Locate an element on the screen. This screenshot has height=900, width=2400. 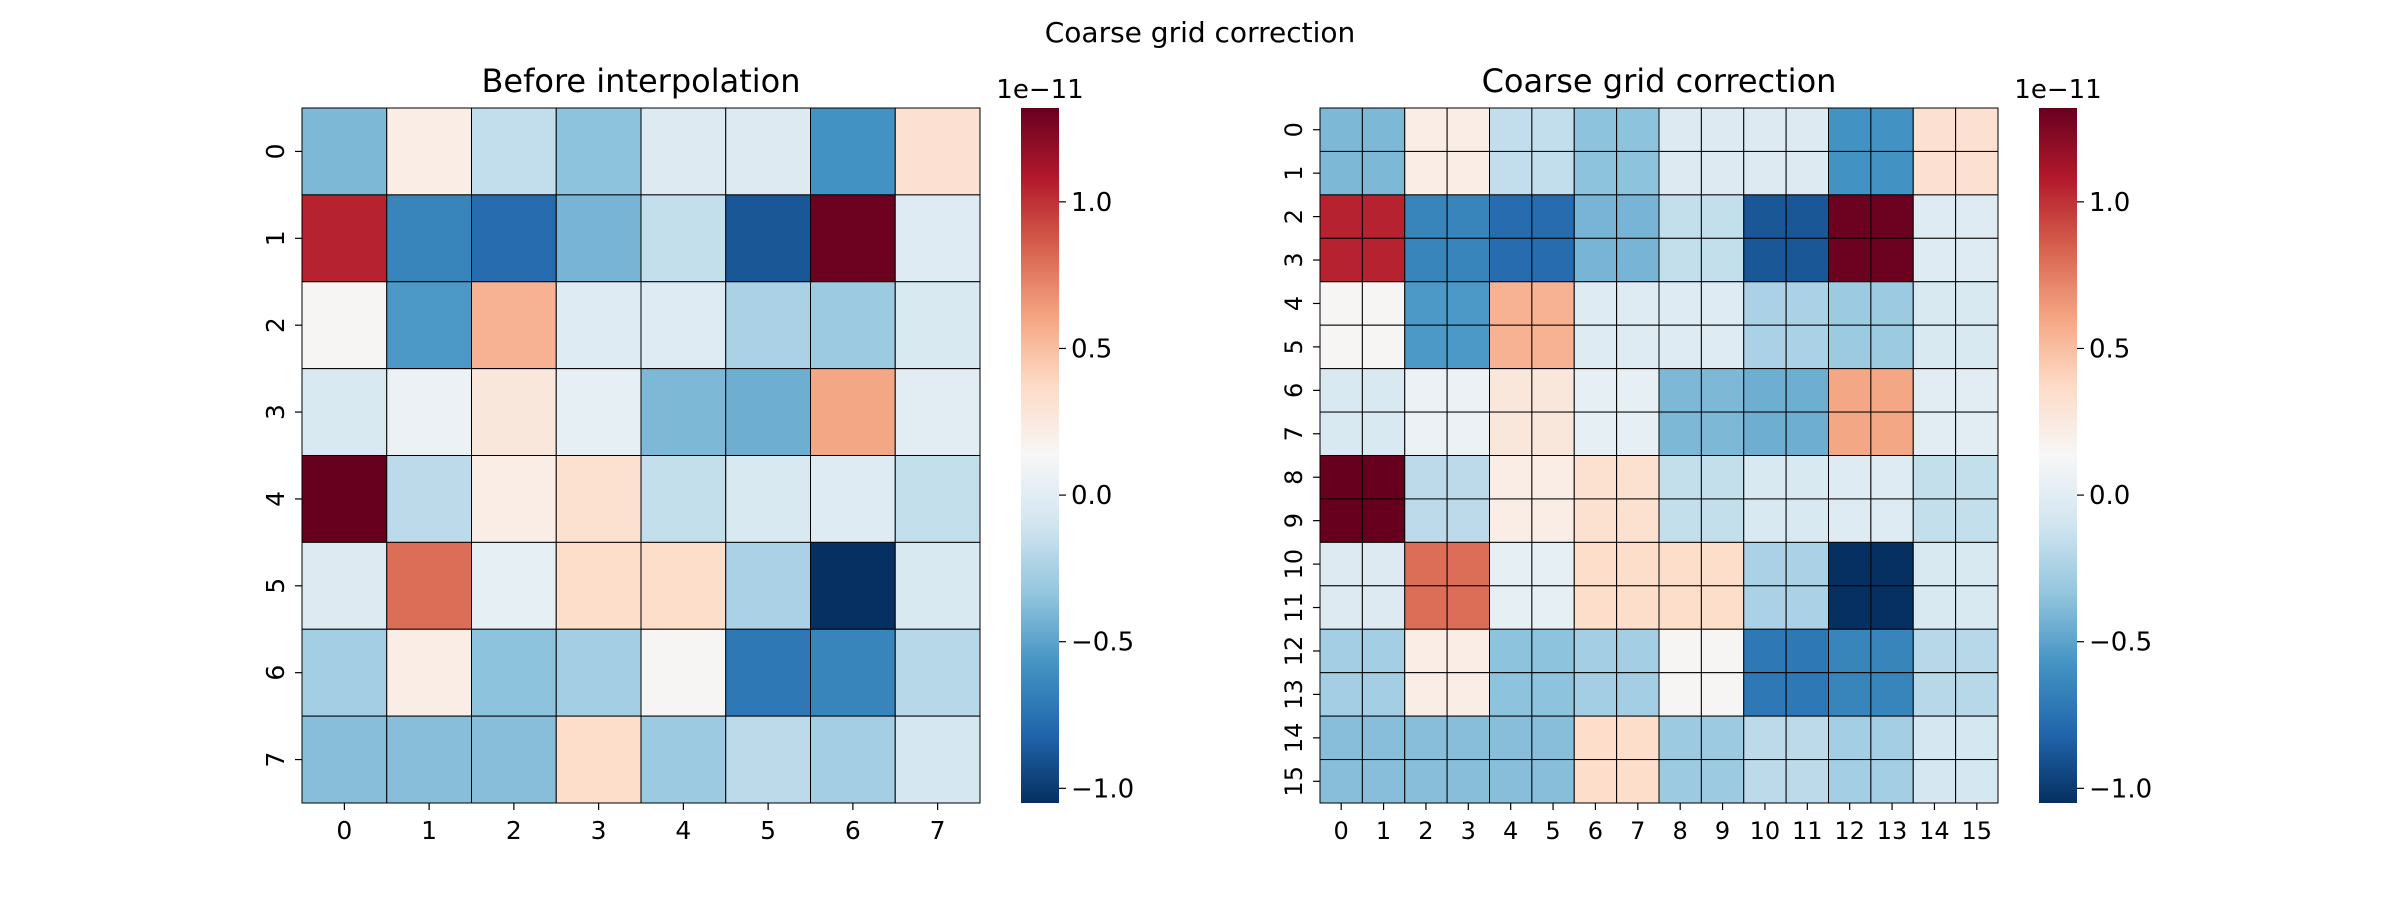
colorbar: 1.0 0.5 0.0 −0.5 −1.0 1e−11 is located at coordinates (1065, 439).